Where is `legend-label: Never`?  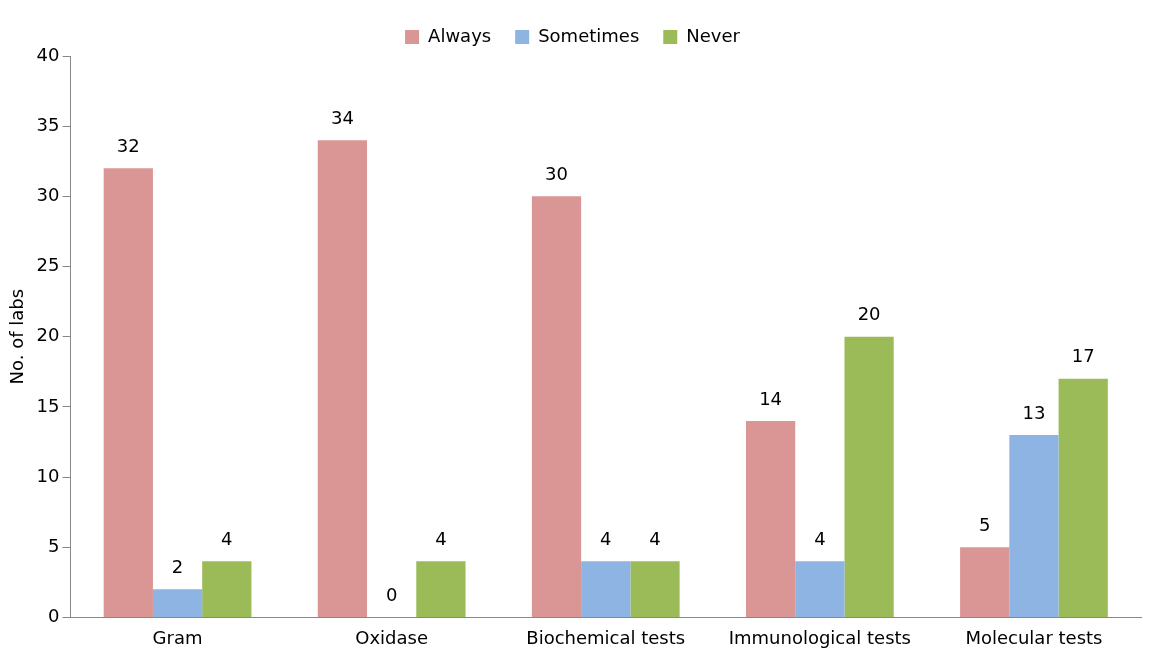
legend-label: Never is located at coordinates (713, 35).